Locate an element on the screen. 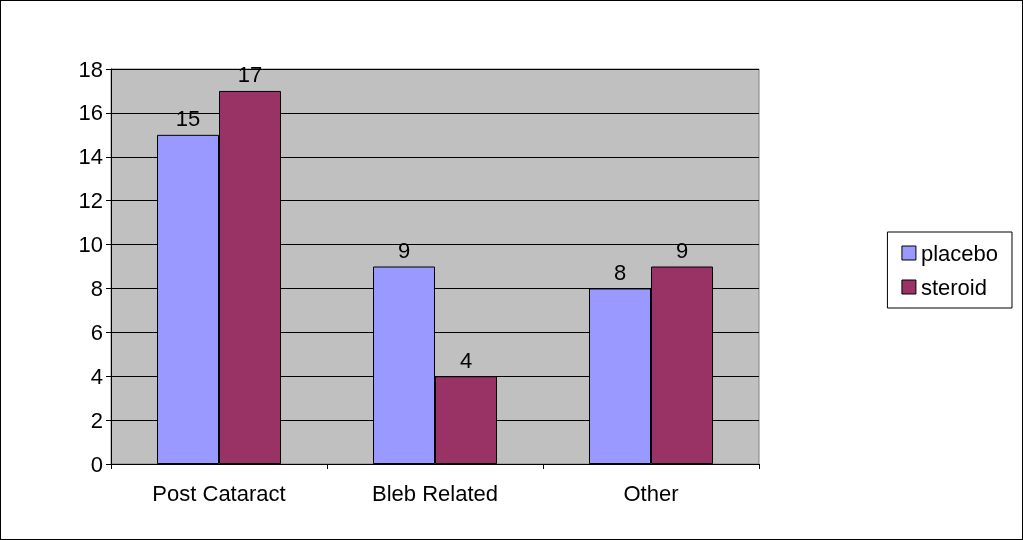 This screenshot has width=1023, height=540. y-tick-label: 2 is located at coordinates (96, 420).